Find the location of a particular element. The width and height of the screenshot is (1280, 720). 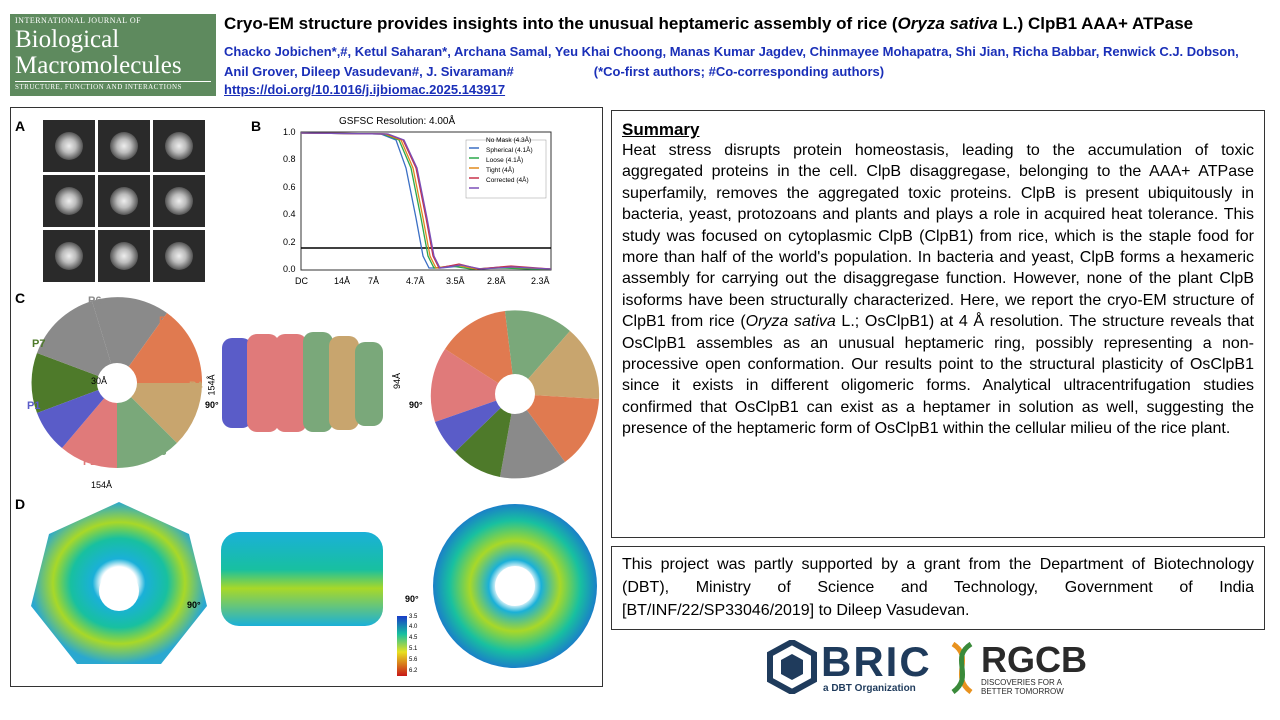

fsc-ytick: 1.0 is located at coordinates (289, 132).